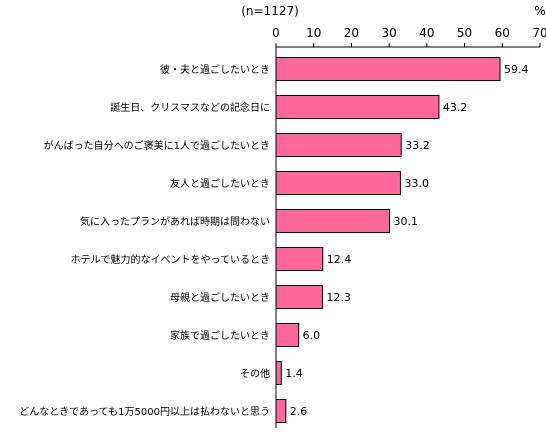  I want to click on category-label: 気に入ったプランがあれば時期は問わない, so click(175, 221).